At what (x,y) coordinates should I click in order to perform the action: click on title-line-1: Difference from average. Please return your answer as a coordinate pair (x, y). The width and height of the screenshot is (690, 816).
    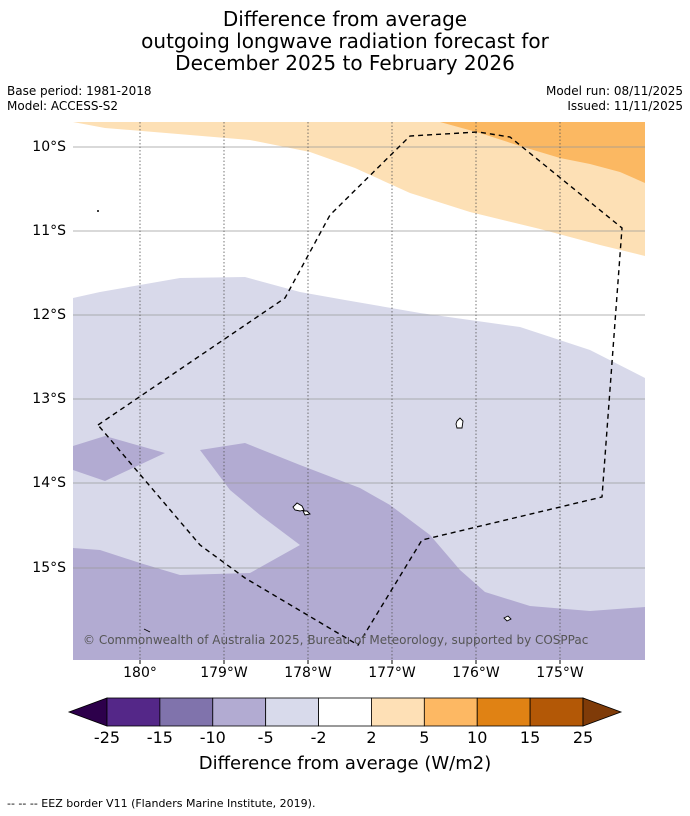
    Looking at the image, I should click on (345, 19).